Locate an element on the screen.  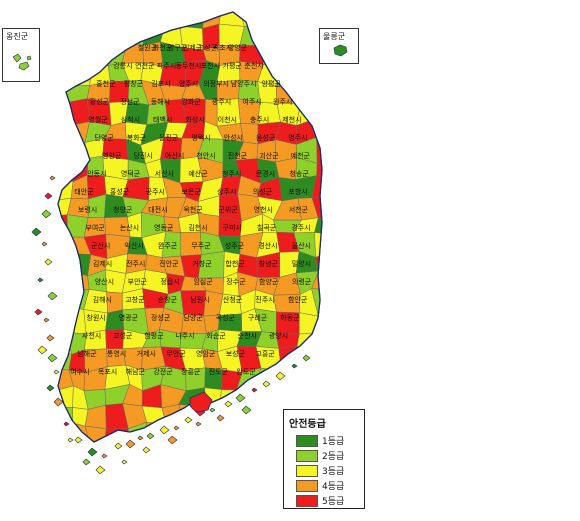
region-label: 부여군 is located at coordinates (95, 227).